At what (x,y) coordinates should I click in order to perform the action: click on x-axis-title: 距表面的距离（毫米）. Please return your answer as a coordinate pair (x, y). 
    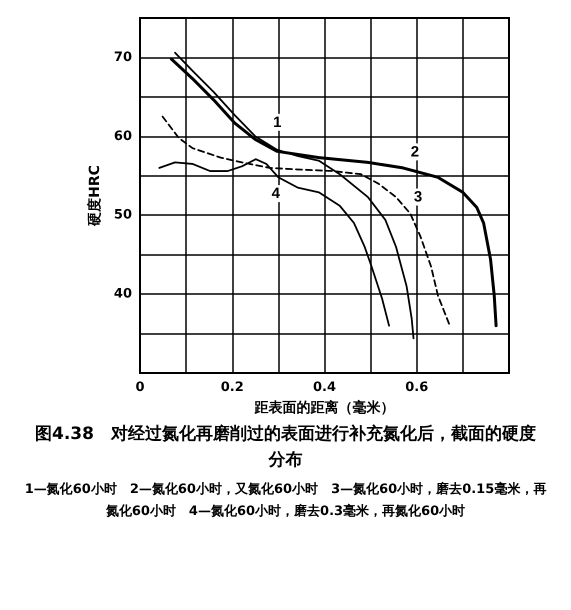
    Looking at the image, I should click on (324, 407).